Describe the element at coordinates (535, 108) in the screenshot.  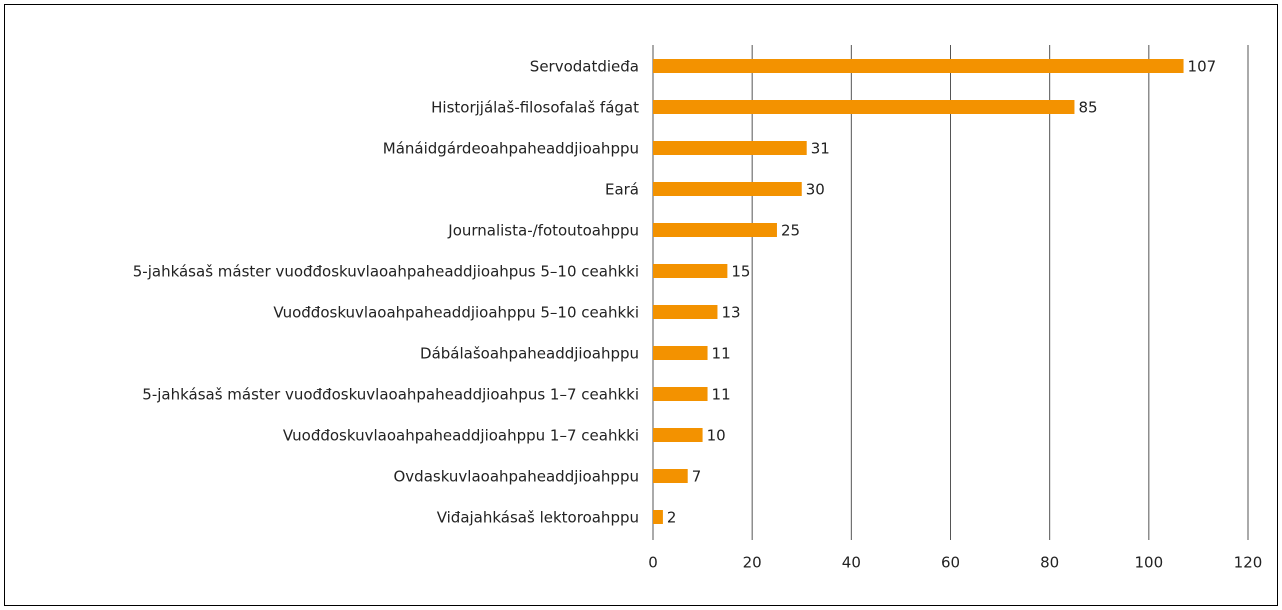
I see `y-tick-label: Historjjálaš-filosofalaš fágat` at that location.